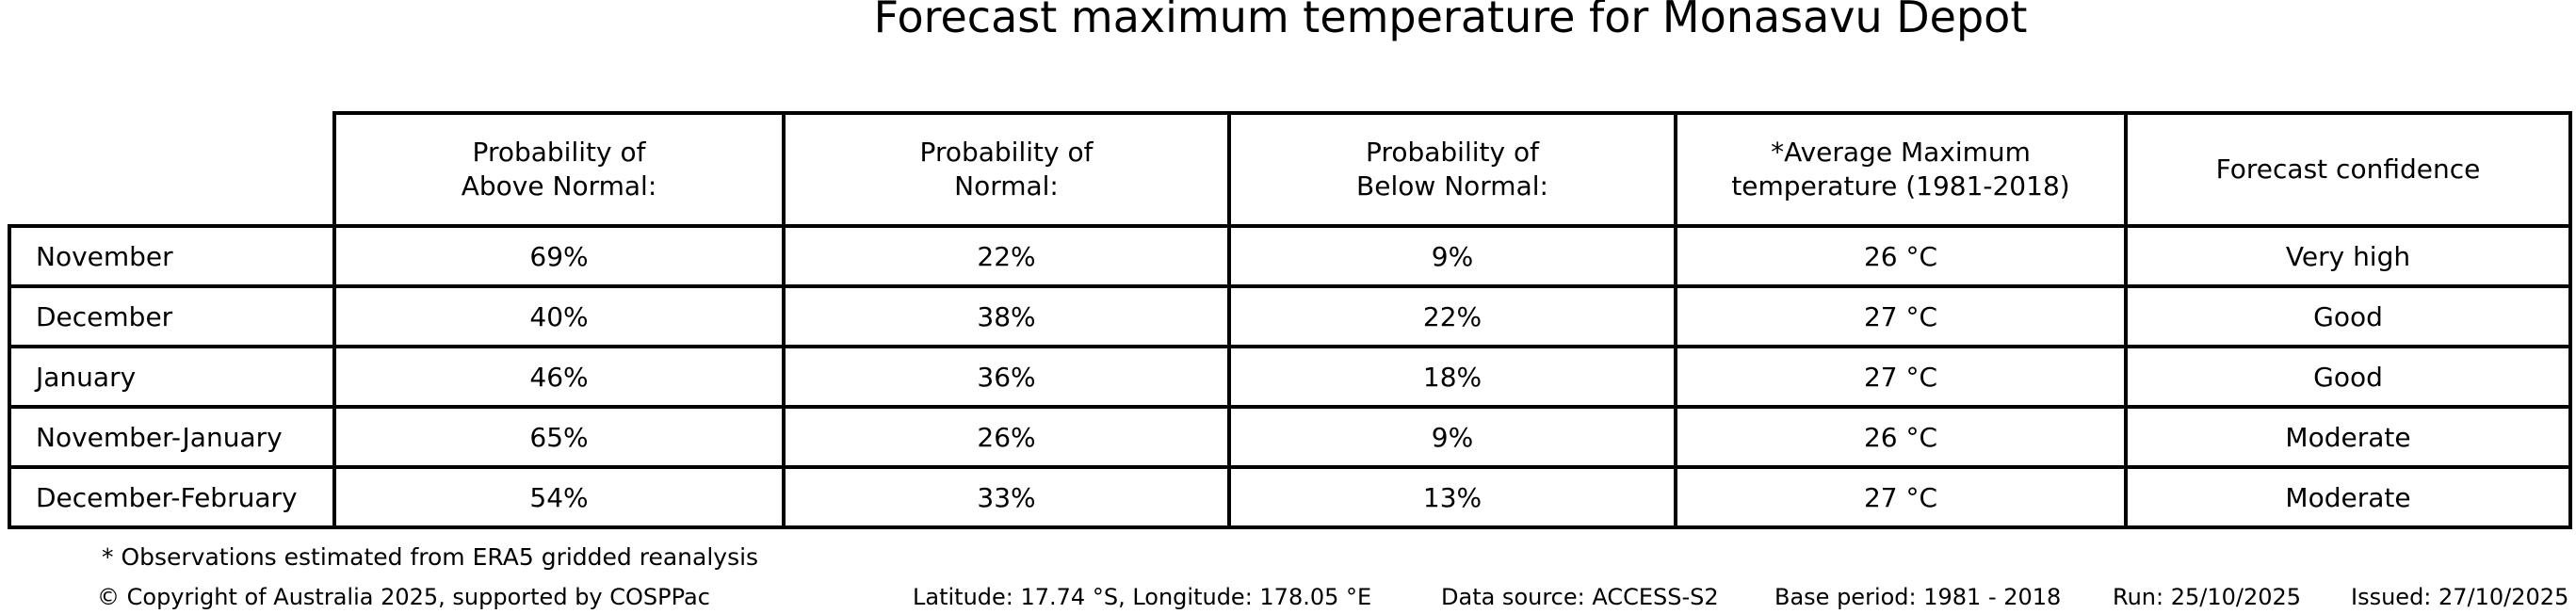 This screenshot has width=2576, height=614. I want to click on normal-value: 33%, so click(1006, 497).